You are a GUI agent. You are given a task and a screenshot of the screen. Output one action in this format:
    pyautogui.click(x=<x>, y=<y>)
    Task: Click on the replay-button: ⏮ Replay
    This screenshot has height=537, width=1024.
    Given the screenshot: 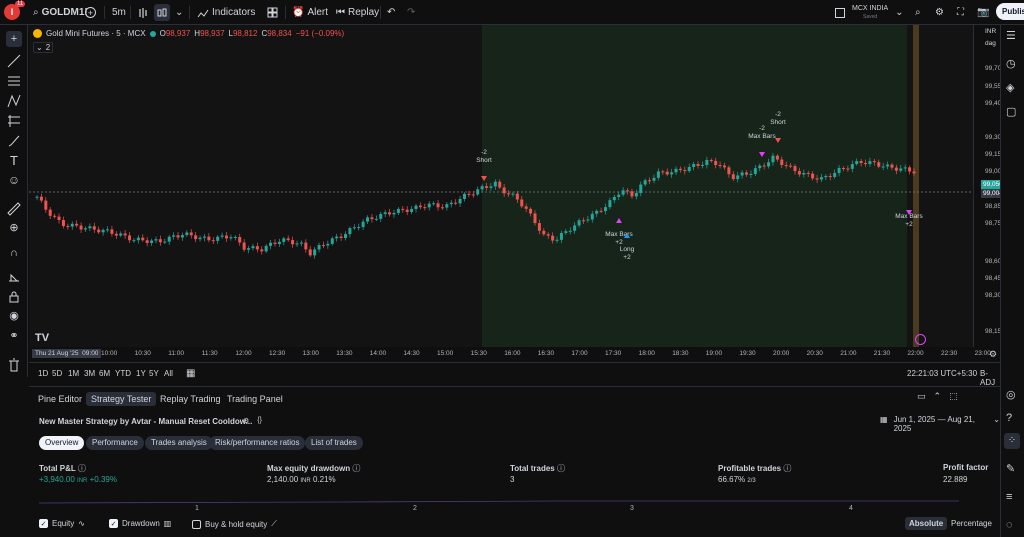 What is the action you would take?
    pyautogui.click(x=357, y=12)
    